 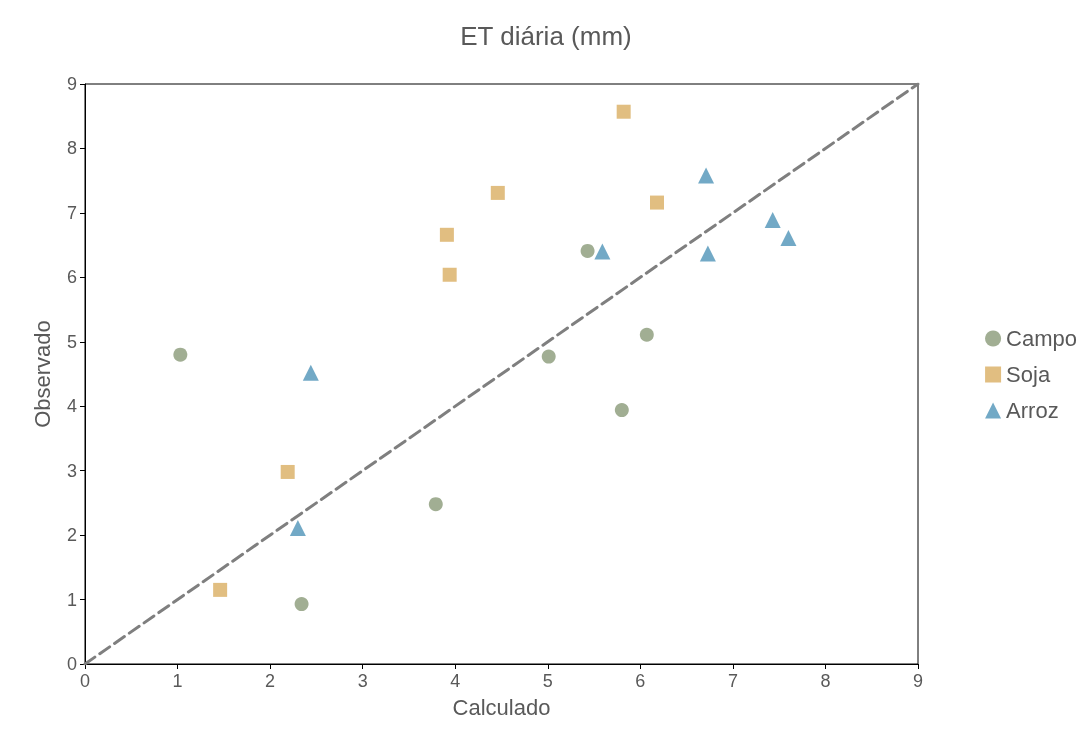 What do you see at coordinates (177, 681) in the screenshot?
I see `x-tick-label: 1` at bounding box center [177, 681].